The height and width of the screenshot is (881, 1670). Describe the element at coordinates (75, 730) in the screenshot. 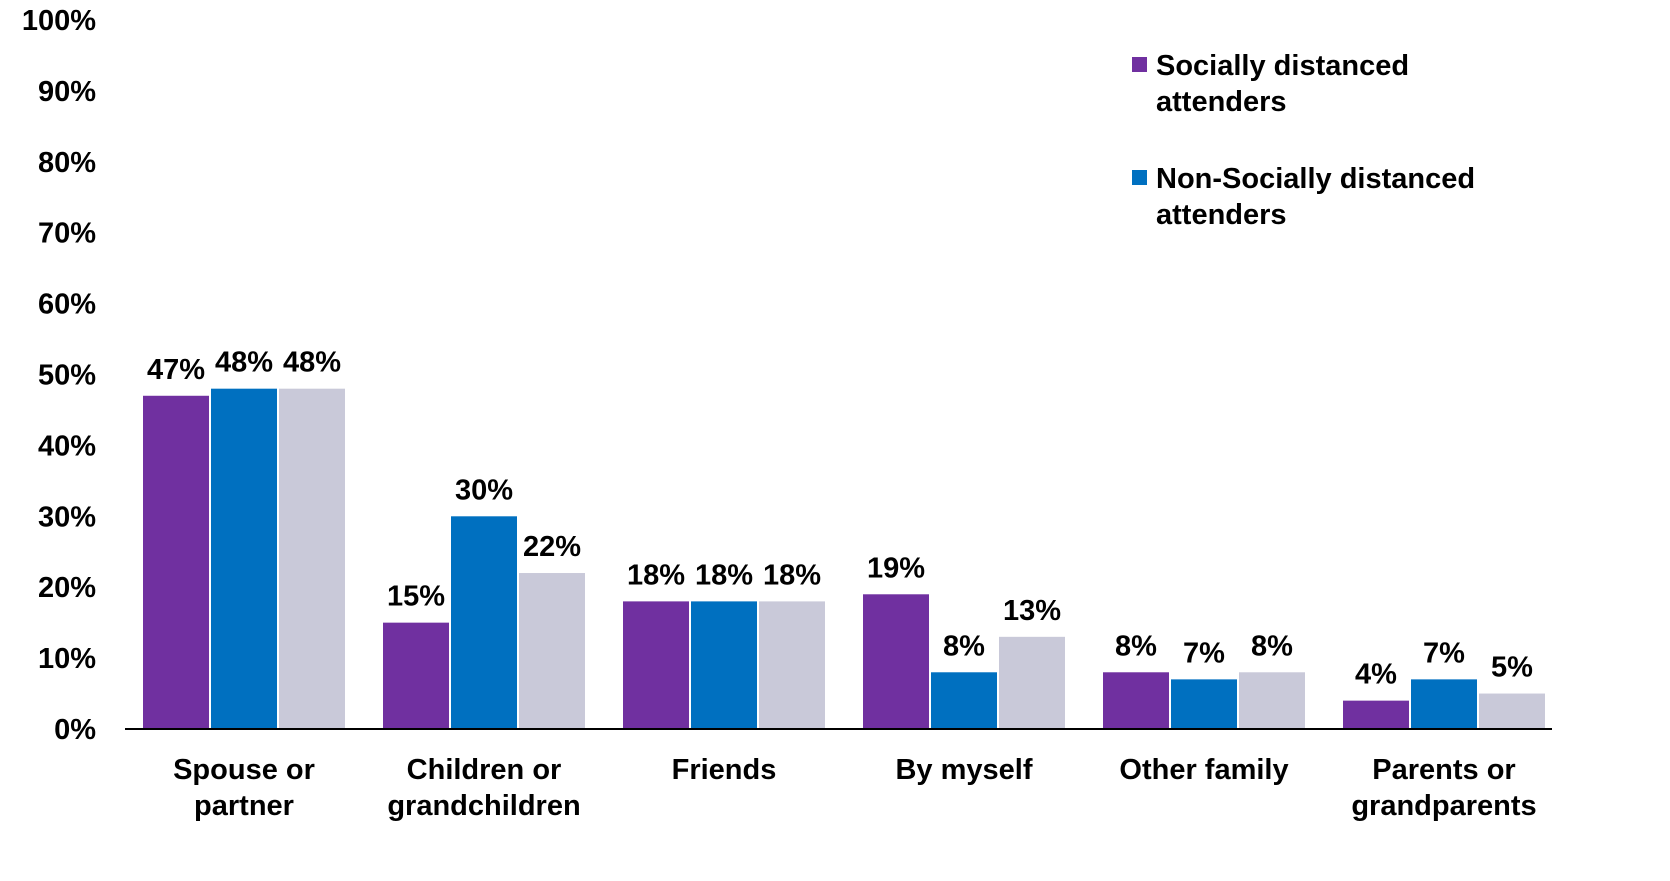

I see `y-tick-label: 0%` at that location.